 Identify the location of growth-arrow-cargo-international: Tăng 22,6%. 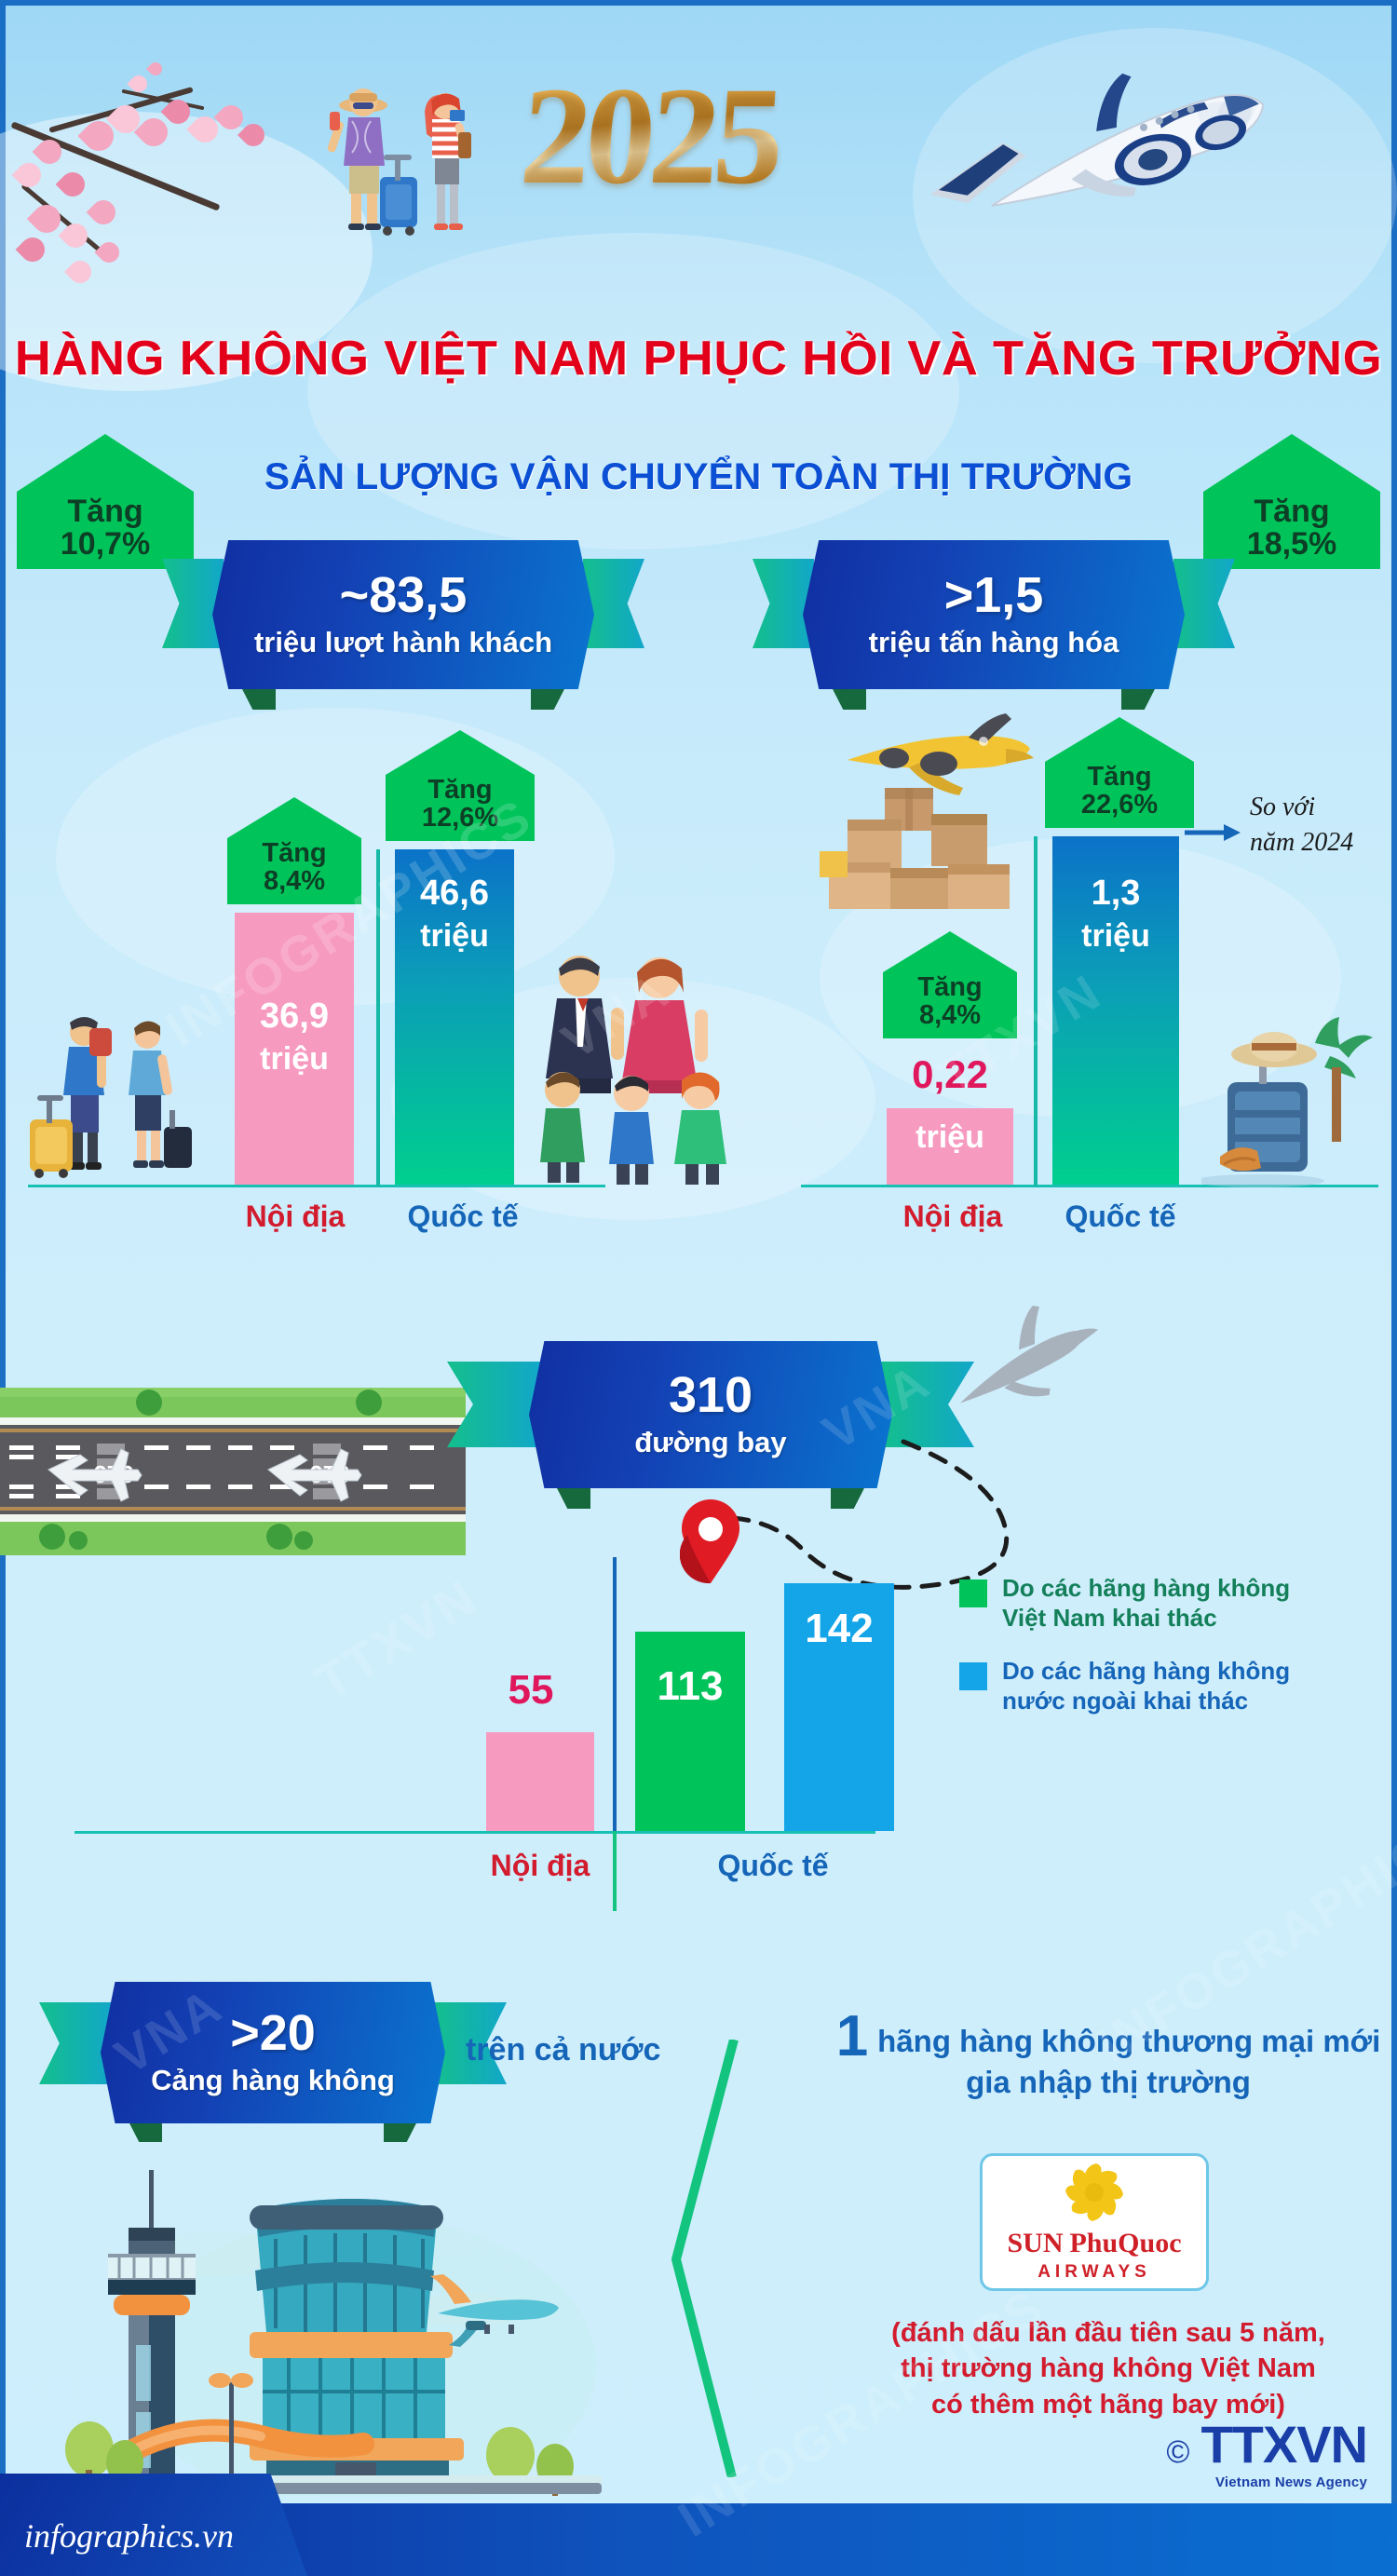
(1119, 773).